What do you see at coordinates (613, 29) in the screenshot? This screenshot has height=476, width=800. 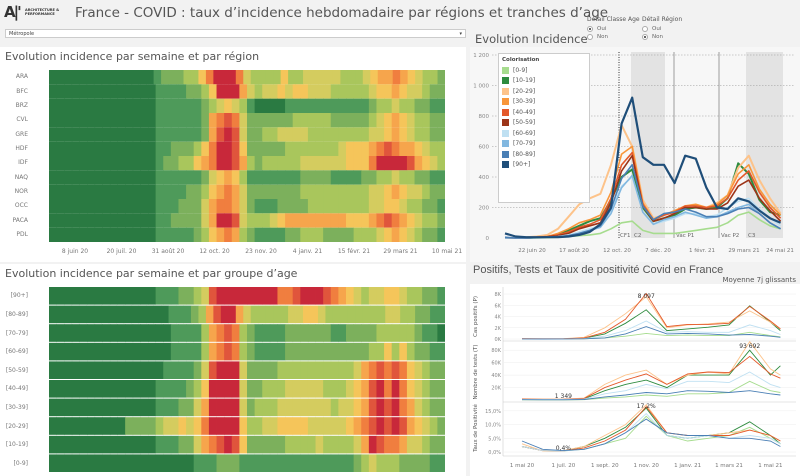 I see `age-detail-oui: Oui` at bounding box center [613, 29].